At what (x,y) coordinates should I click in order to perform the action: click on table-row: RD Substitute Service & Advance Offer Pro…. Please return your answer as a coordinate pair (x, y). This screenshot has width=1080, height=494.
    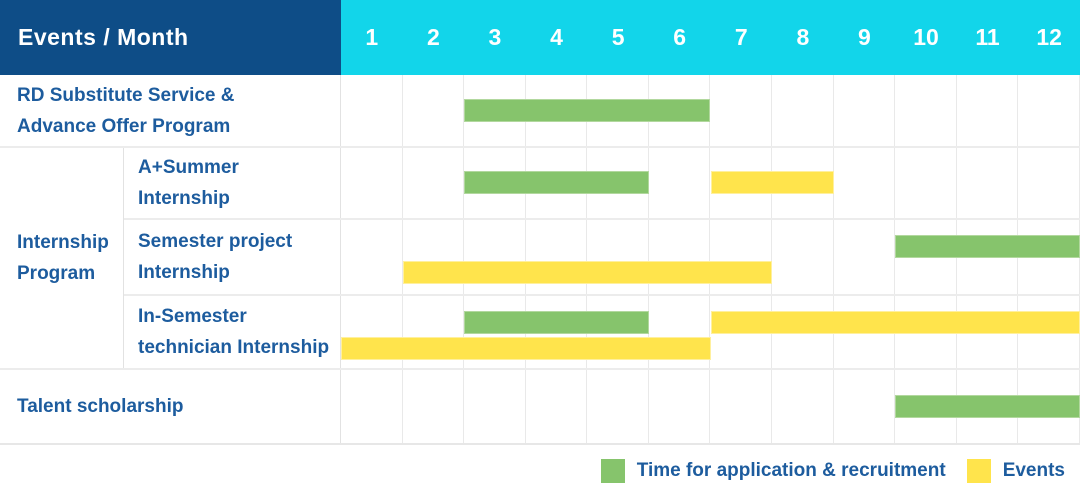
    Looking at the image, I should click on (540, 111).